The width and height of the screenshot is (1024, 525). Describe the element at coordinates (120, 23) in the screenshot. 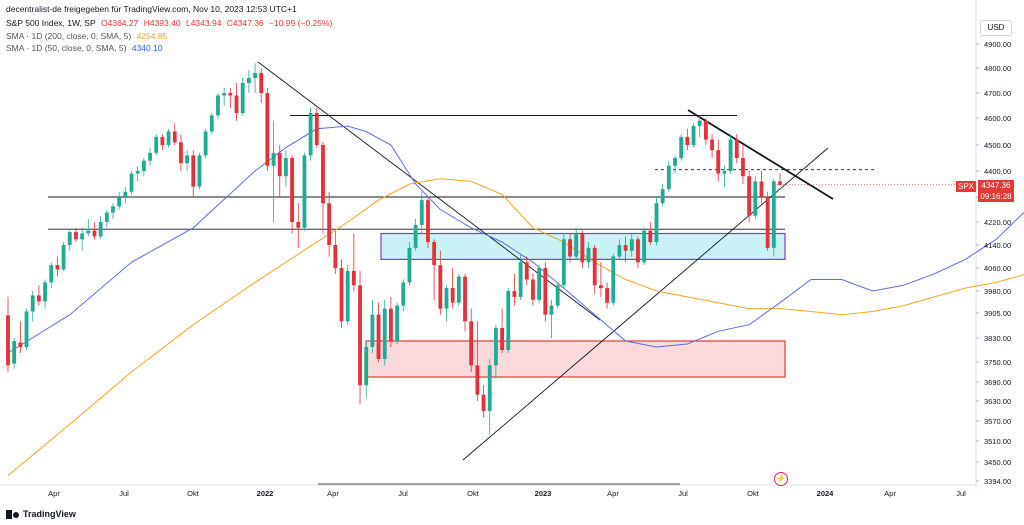

I see `ohlc-open: O4364.27` at that location.